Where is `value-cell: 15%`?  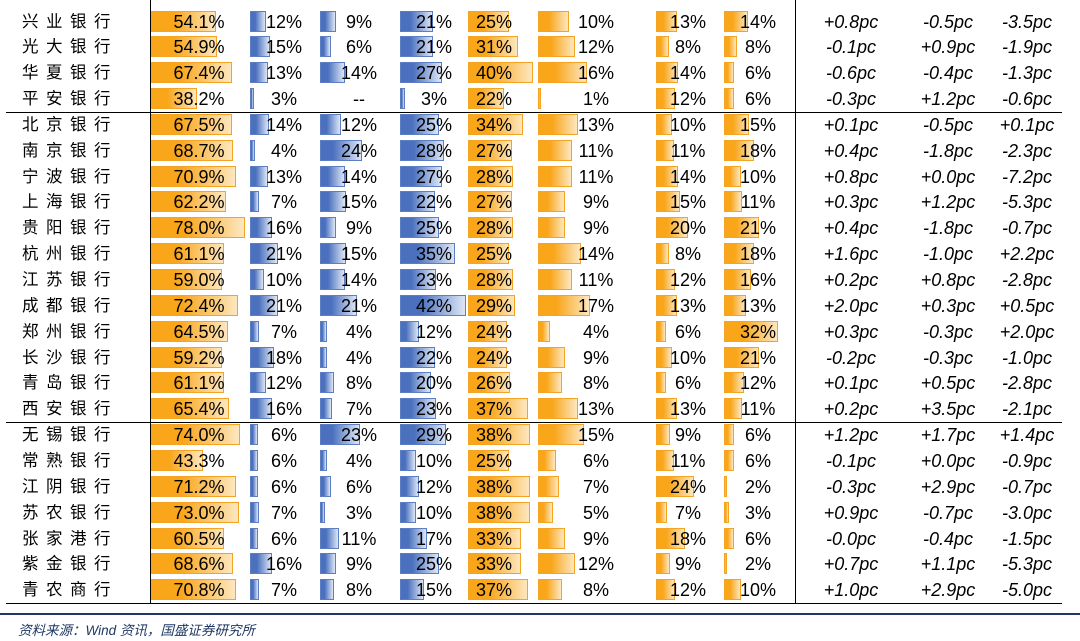 value-cell: 15% is located at coordinates (284, 47).